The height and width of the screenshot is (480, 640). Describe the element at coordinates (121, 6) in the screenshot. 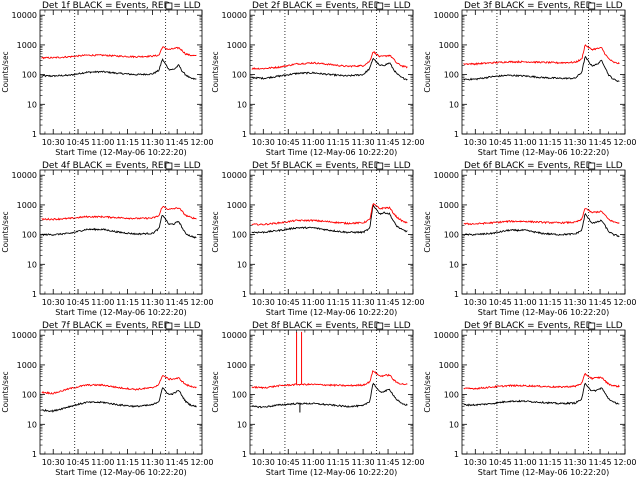

I see `panel-title: Det 1f BLACK = Events, RED = LLD` at that location.